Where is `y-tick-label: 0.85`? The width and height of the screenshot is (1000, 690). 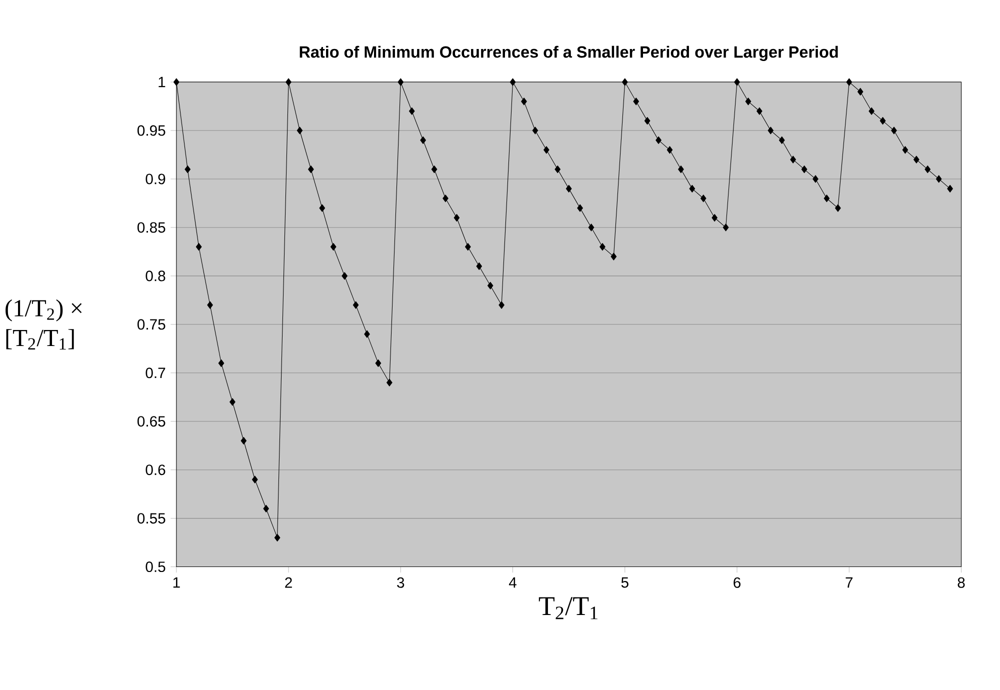
y-tick-label: 0.85 is located at coordinates (151, 227).